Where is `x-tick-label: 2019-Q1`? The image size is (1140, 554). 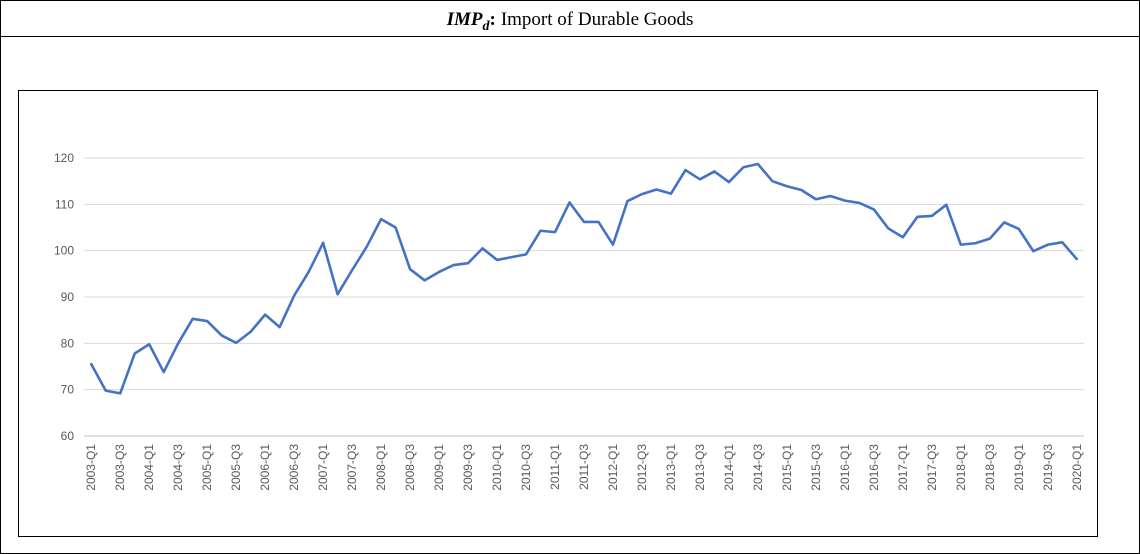 x-tick-label: 2019-Q1 is located at coordinates (1019, 467).